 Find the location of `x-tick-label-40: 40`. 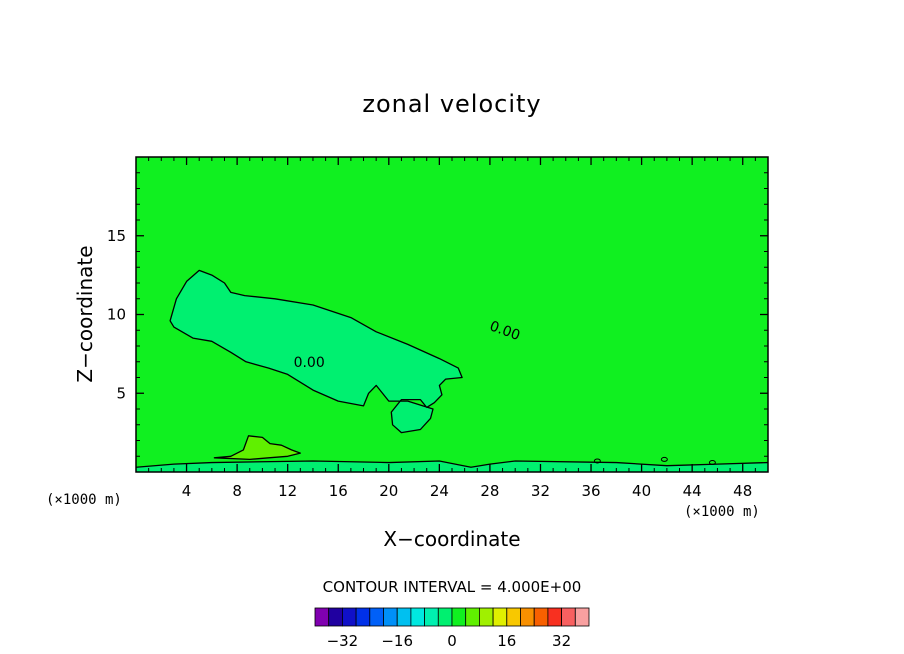

x-tick-label-40: 40 is located at coordinates (641, 491).